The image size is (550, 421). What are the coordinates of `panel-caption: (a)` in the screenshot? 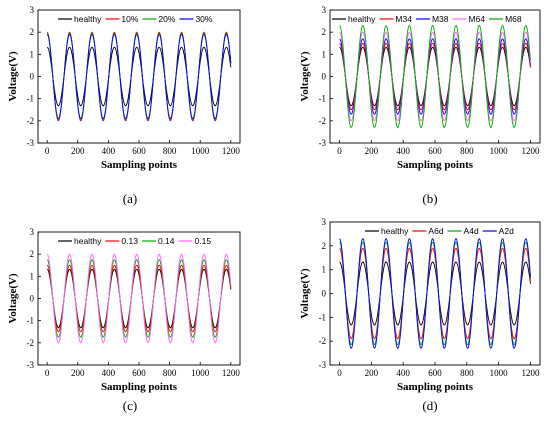 It's located at (130, 198).